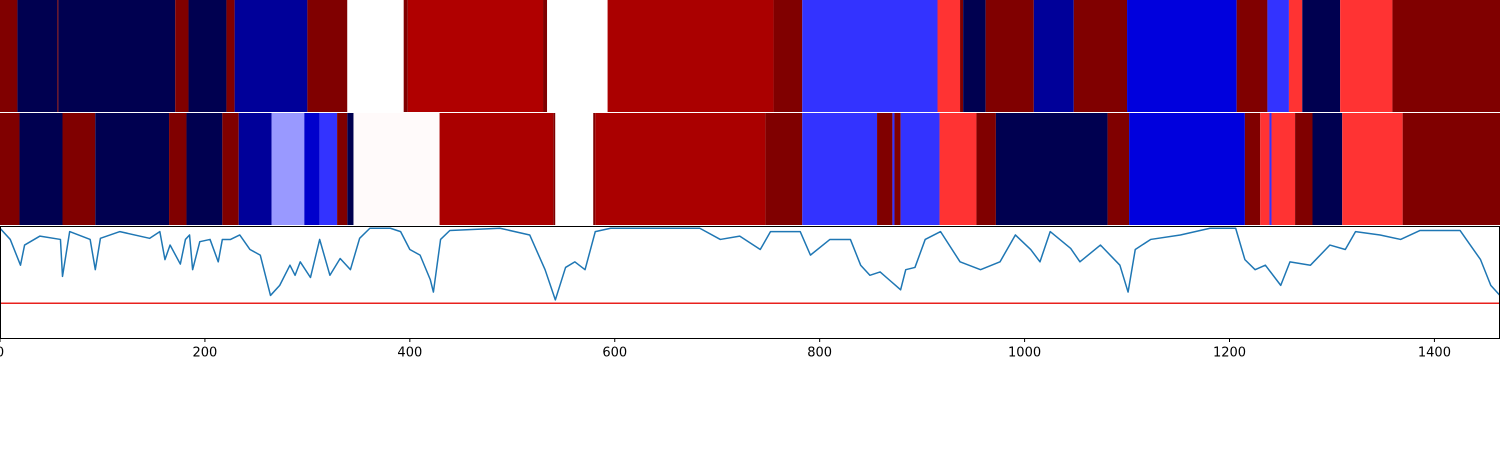 This screenshot has height=450, width=1500. Describe the element at coordinates (614, 353) in the screenshot. I see `x-tick-label: 600` at that location.